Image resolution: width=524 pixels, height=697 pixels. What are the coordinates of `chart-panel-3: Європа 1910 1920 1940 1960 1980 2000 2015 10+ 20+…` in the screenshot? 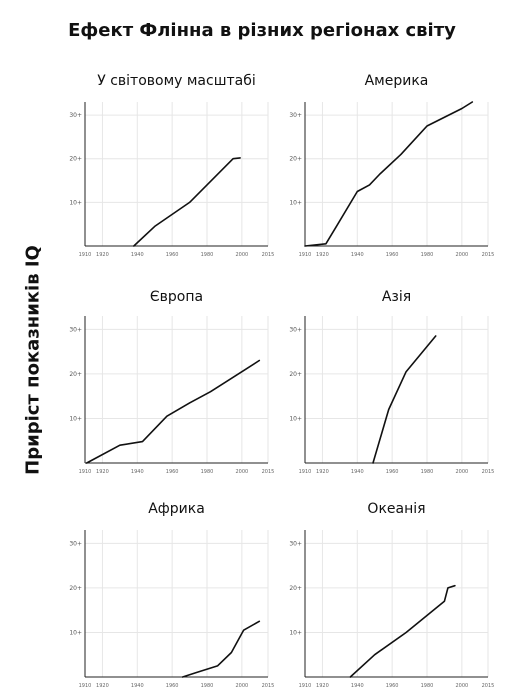 It's located at (171, 382).